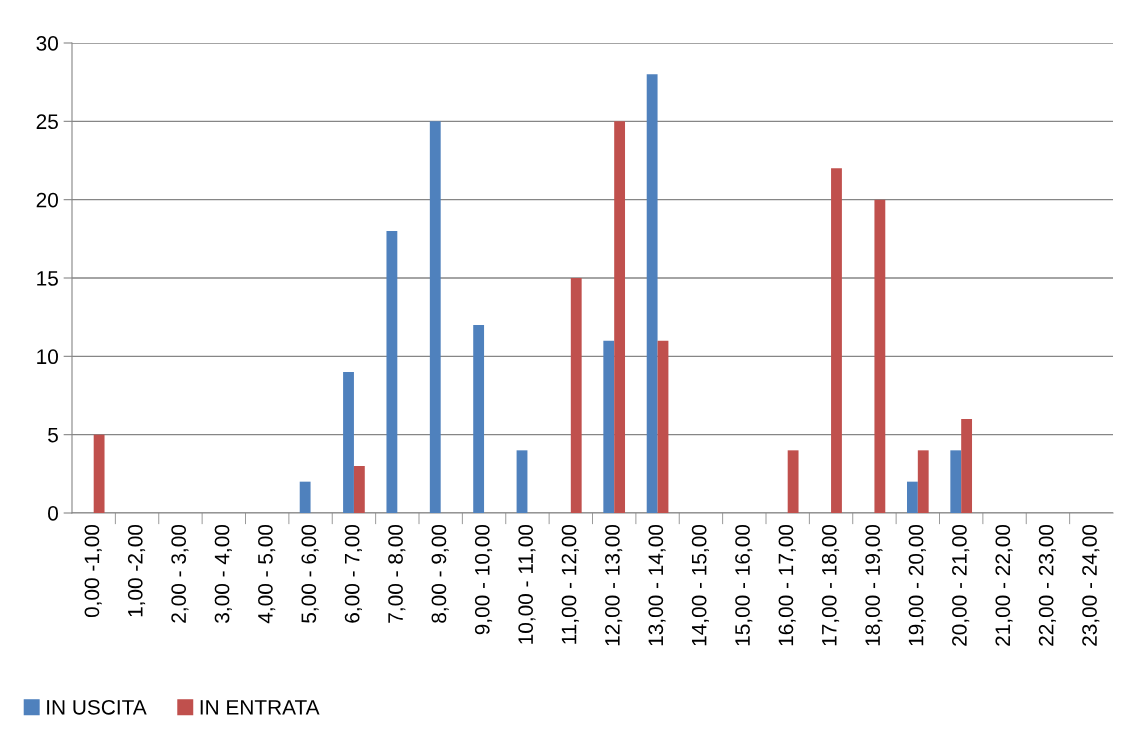 This screenshot has width=1131, height=745. Describe the element at coordinates (53, 513) in the screenshot. I see `y-tick-label: 0` at that location.